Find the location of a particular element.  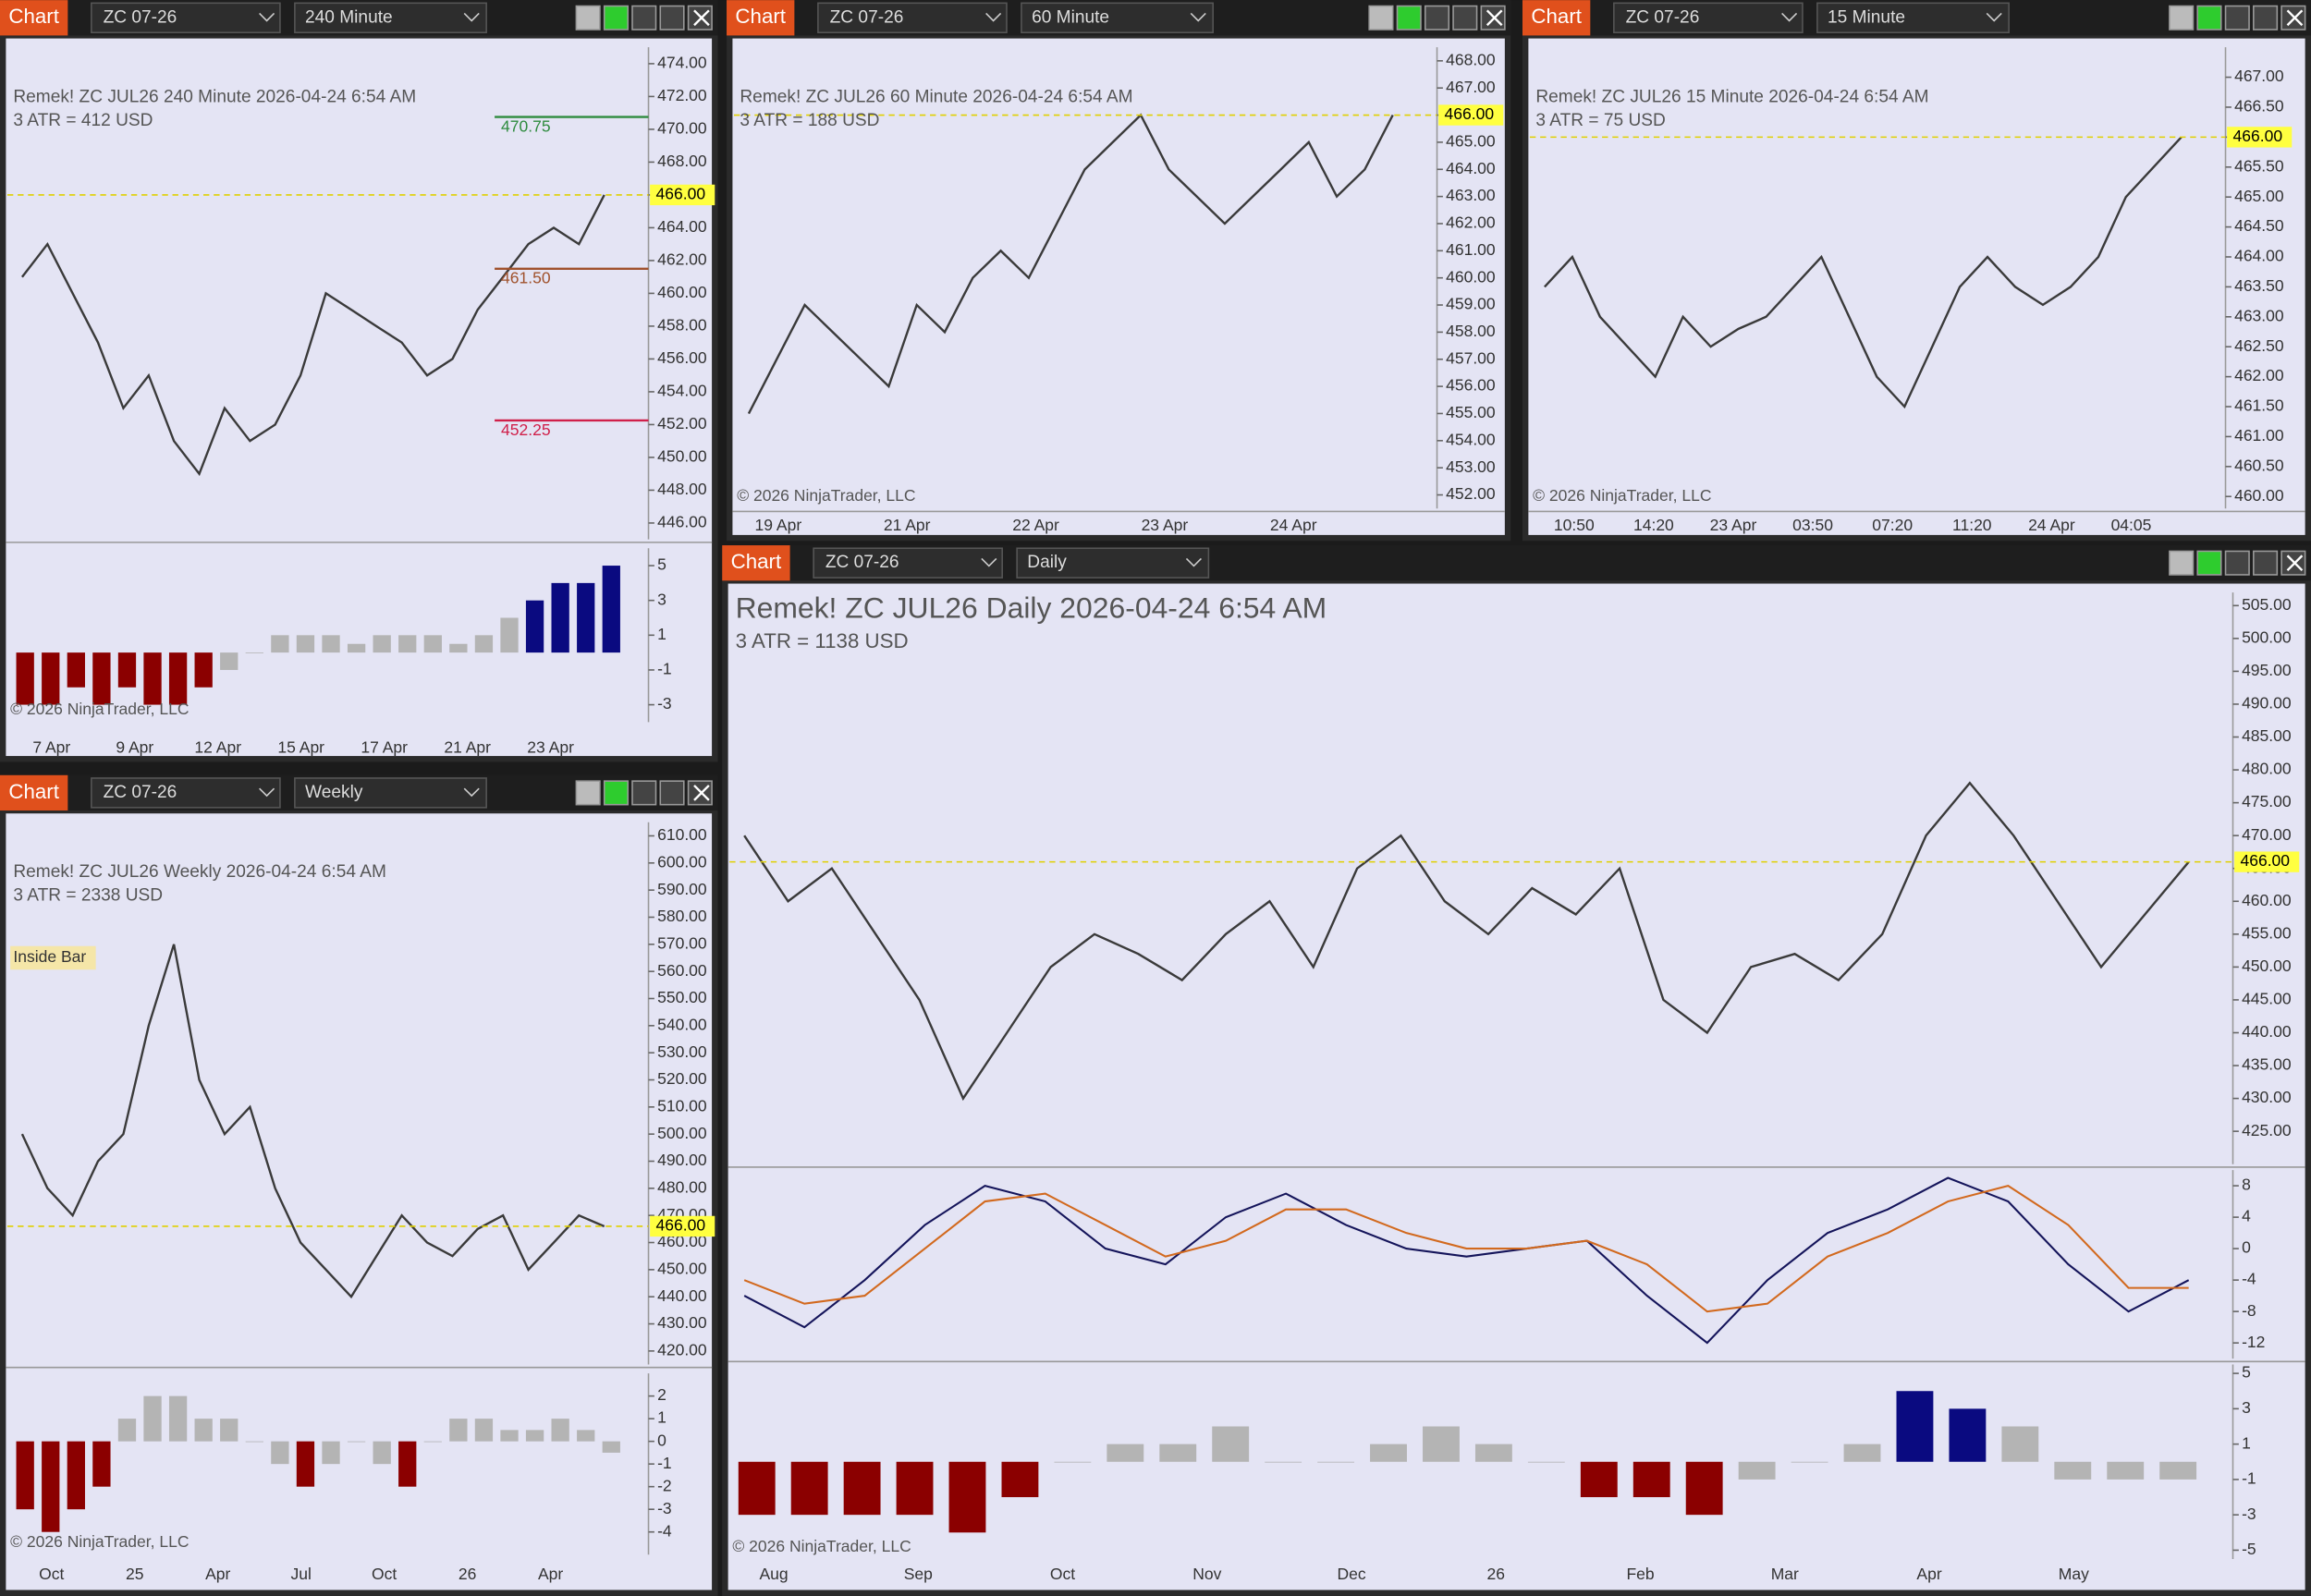

y-tick-label: -5 is located at coordinates (2249, 1549).